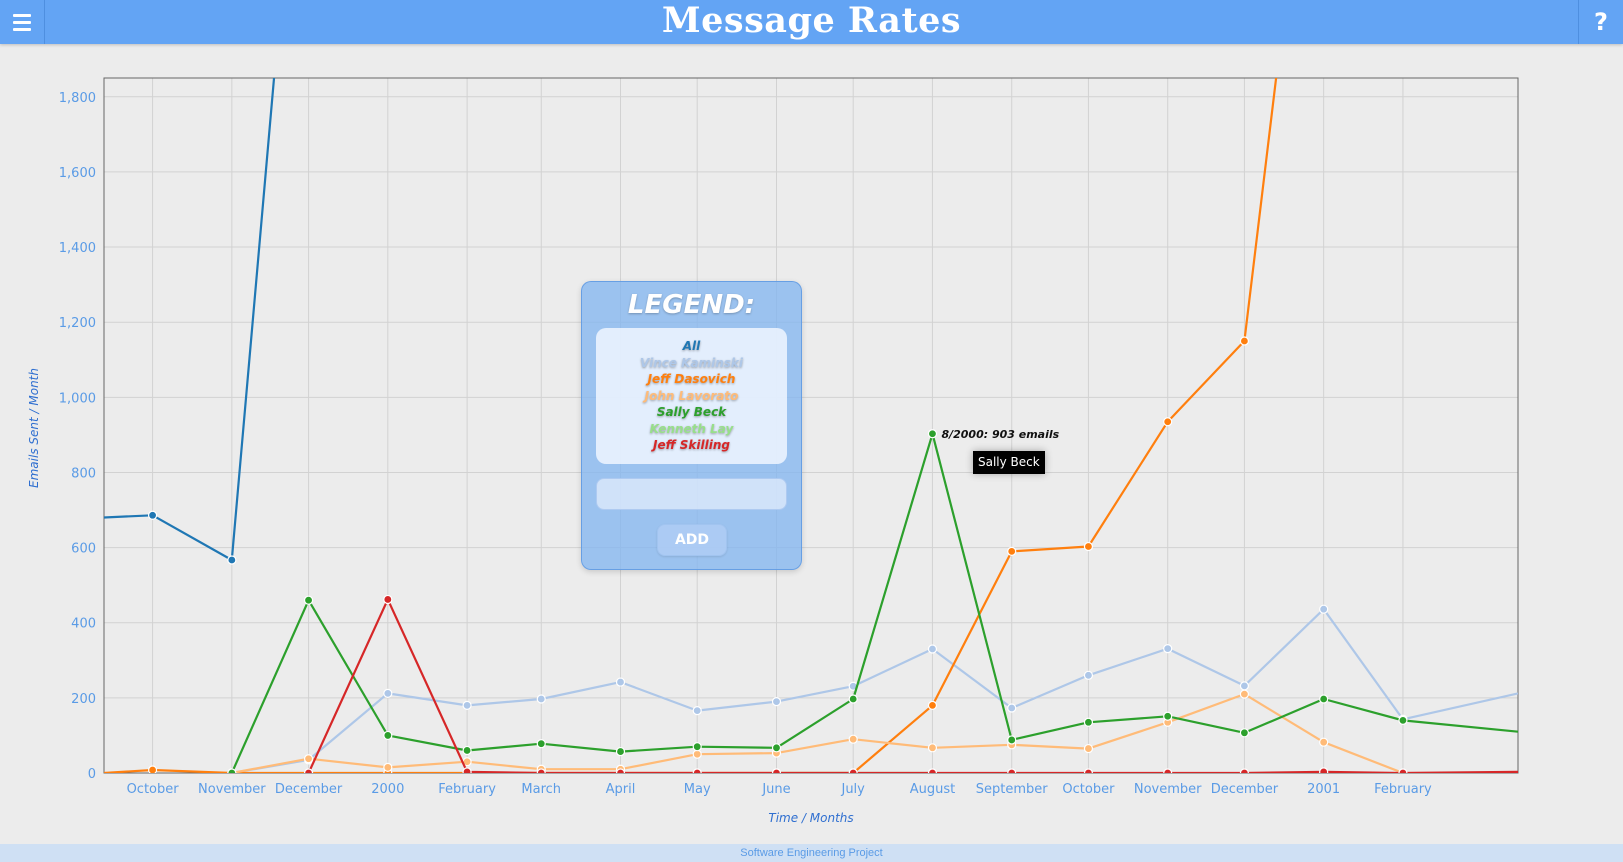 The height and width of the screenshot is (862, 1623). What do you see at coordinates (34, 428) in the screenshot?
I see `y-axis-label: Emails Sent / Month` at bounding box center [34, 428].